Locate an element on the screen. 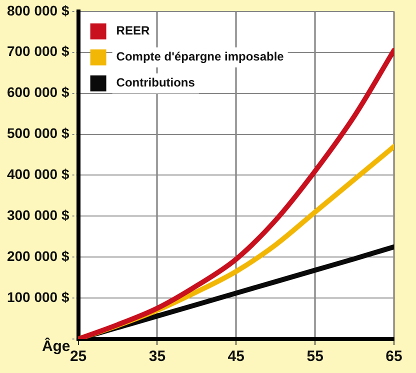 Image resolution: width=416 pixels, height=373 pixels. y-tick-label: 200 000 $ is located at coordinates (38, 256).